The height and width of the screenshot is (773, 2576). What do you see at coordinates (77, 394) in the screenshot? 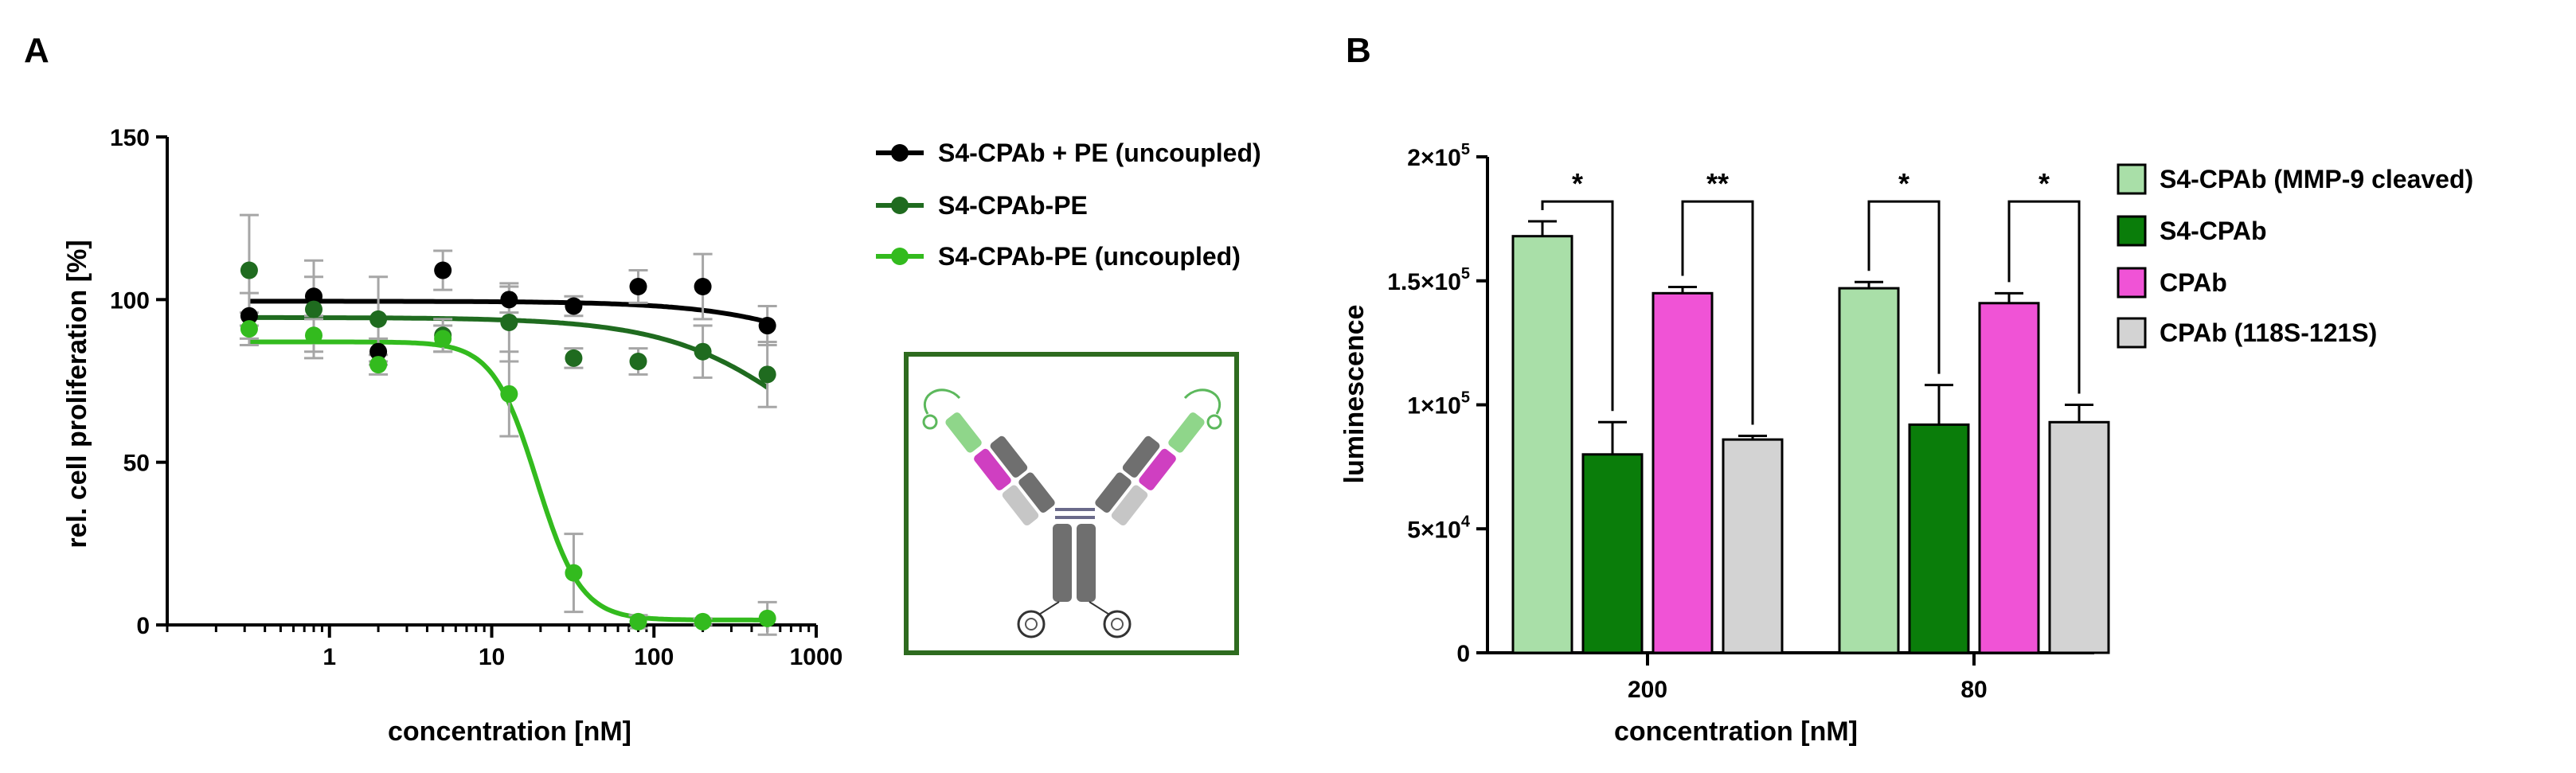
I see `chart-a-y-axis-label: rel. cell proliferation [%]` at bounding box center [77, 394].